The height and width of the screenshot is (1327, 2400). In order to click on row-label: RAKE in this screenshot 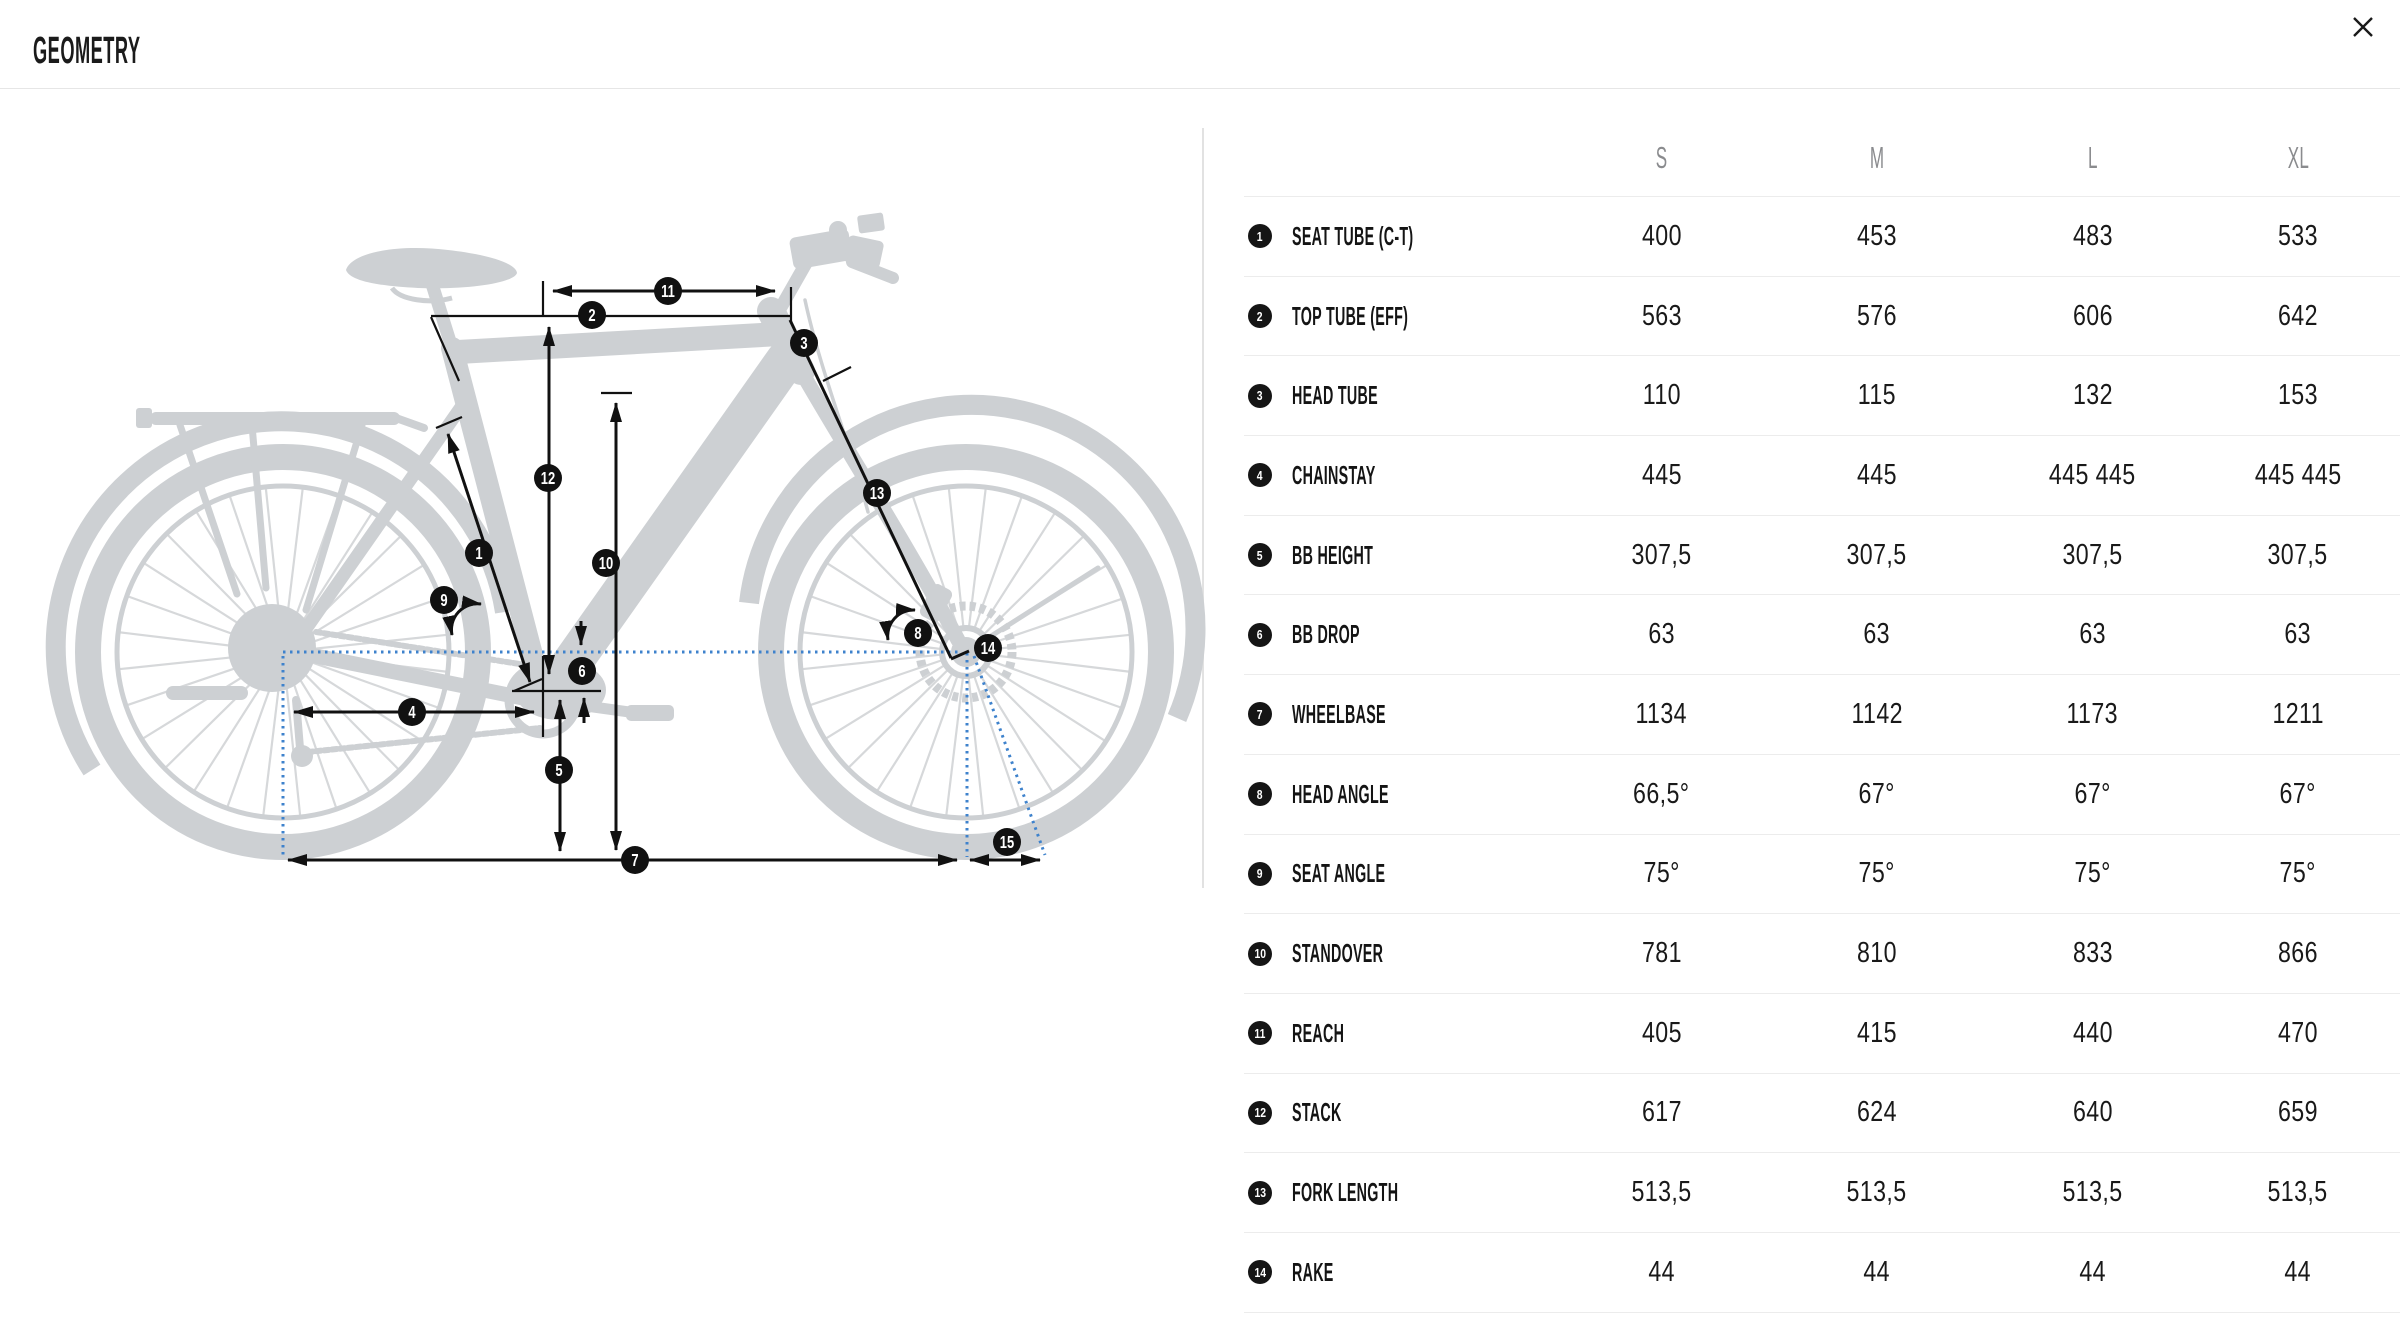, I will do `click(1313, 1271)`.